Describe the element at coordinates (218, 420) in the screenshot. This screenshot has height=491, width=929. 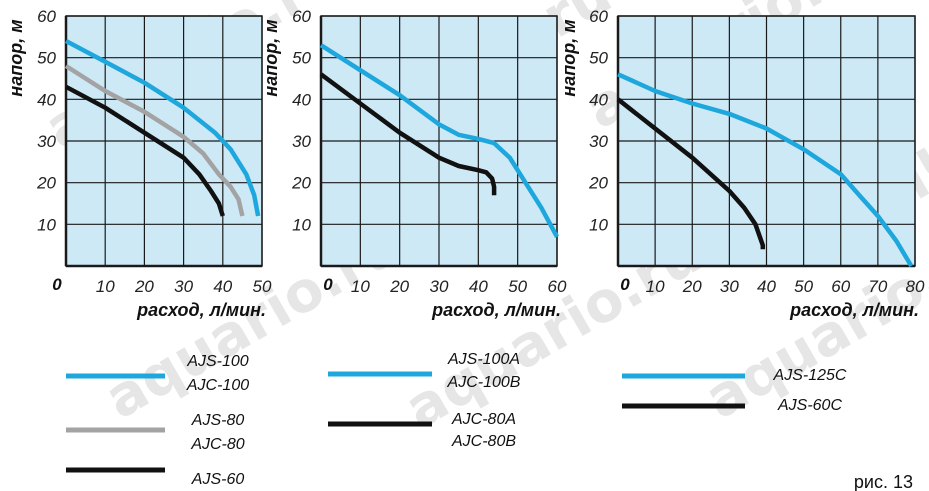
I see `legend-label: AJS-80` at that location.